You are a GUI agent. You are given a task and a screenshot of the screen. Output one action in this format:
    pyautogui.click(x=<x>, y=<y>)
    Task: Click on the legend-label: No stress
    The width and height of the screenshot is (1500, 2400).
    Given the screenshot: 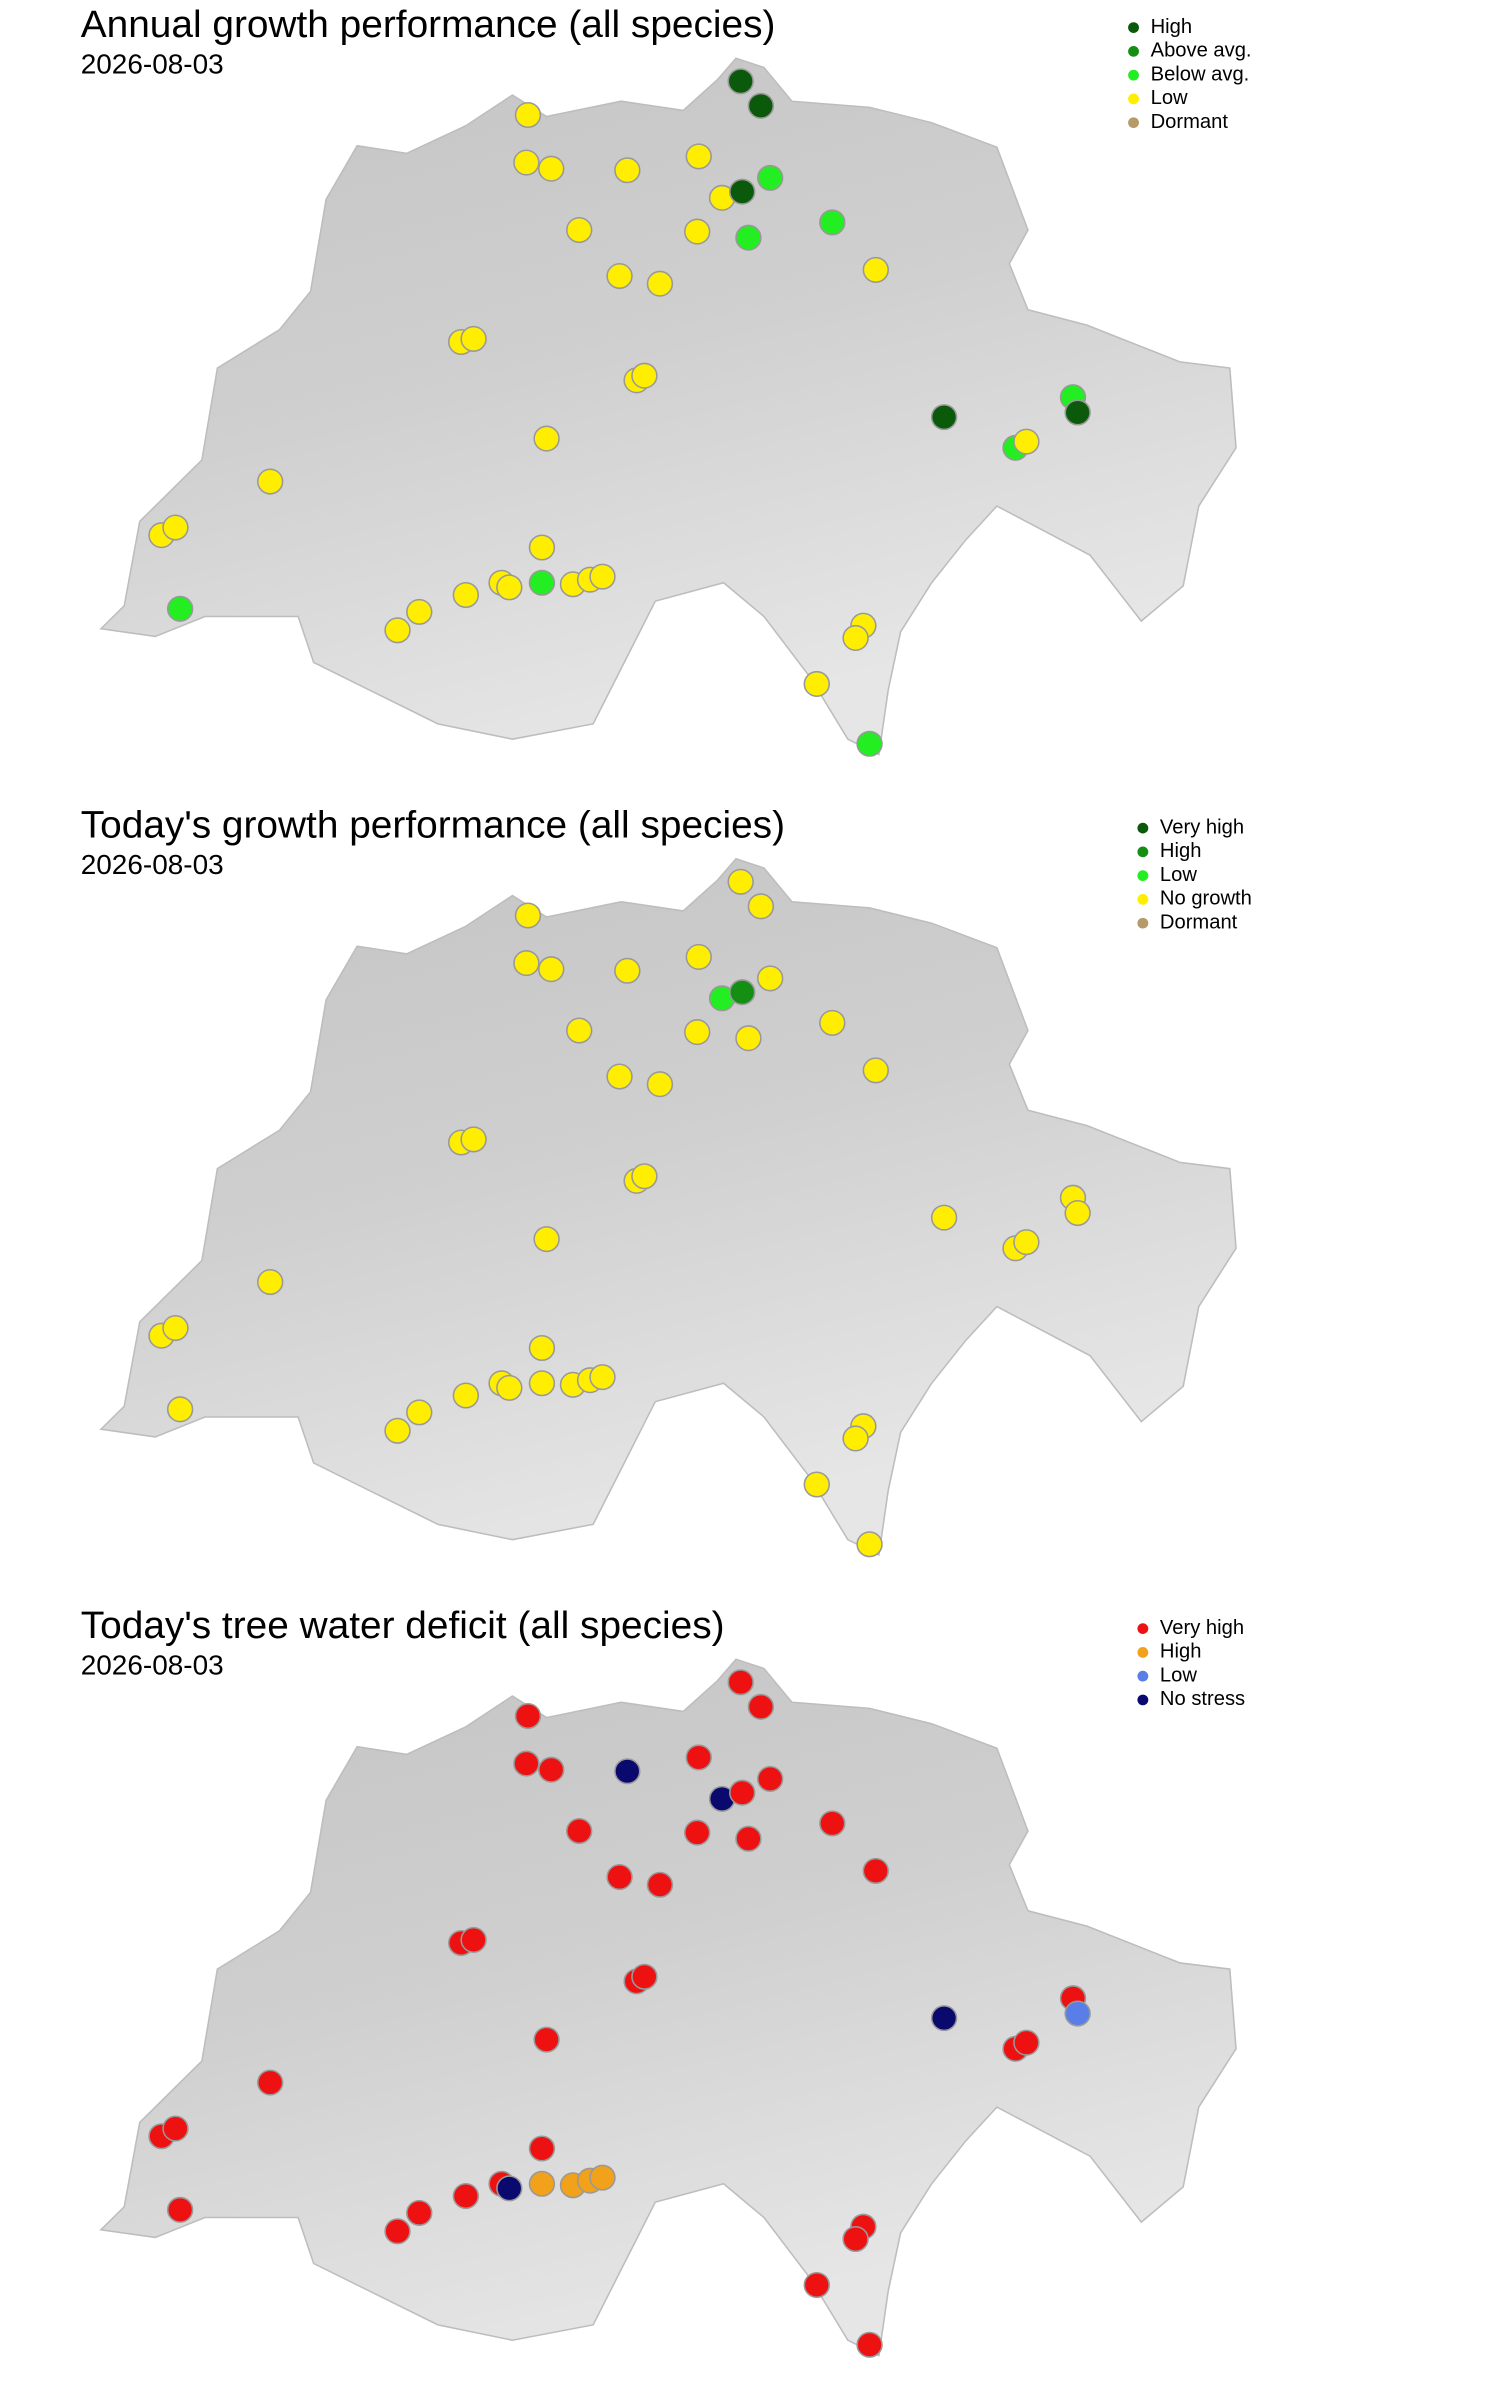 What is the action you would take?
    pyautogui.click(x=1202, y=1699)
    